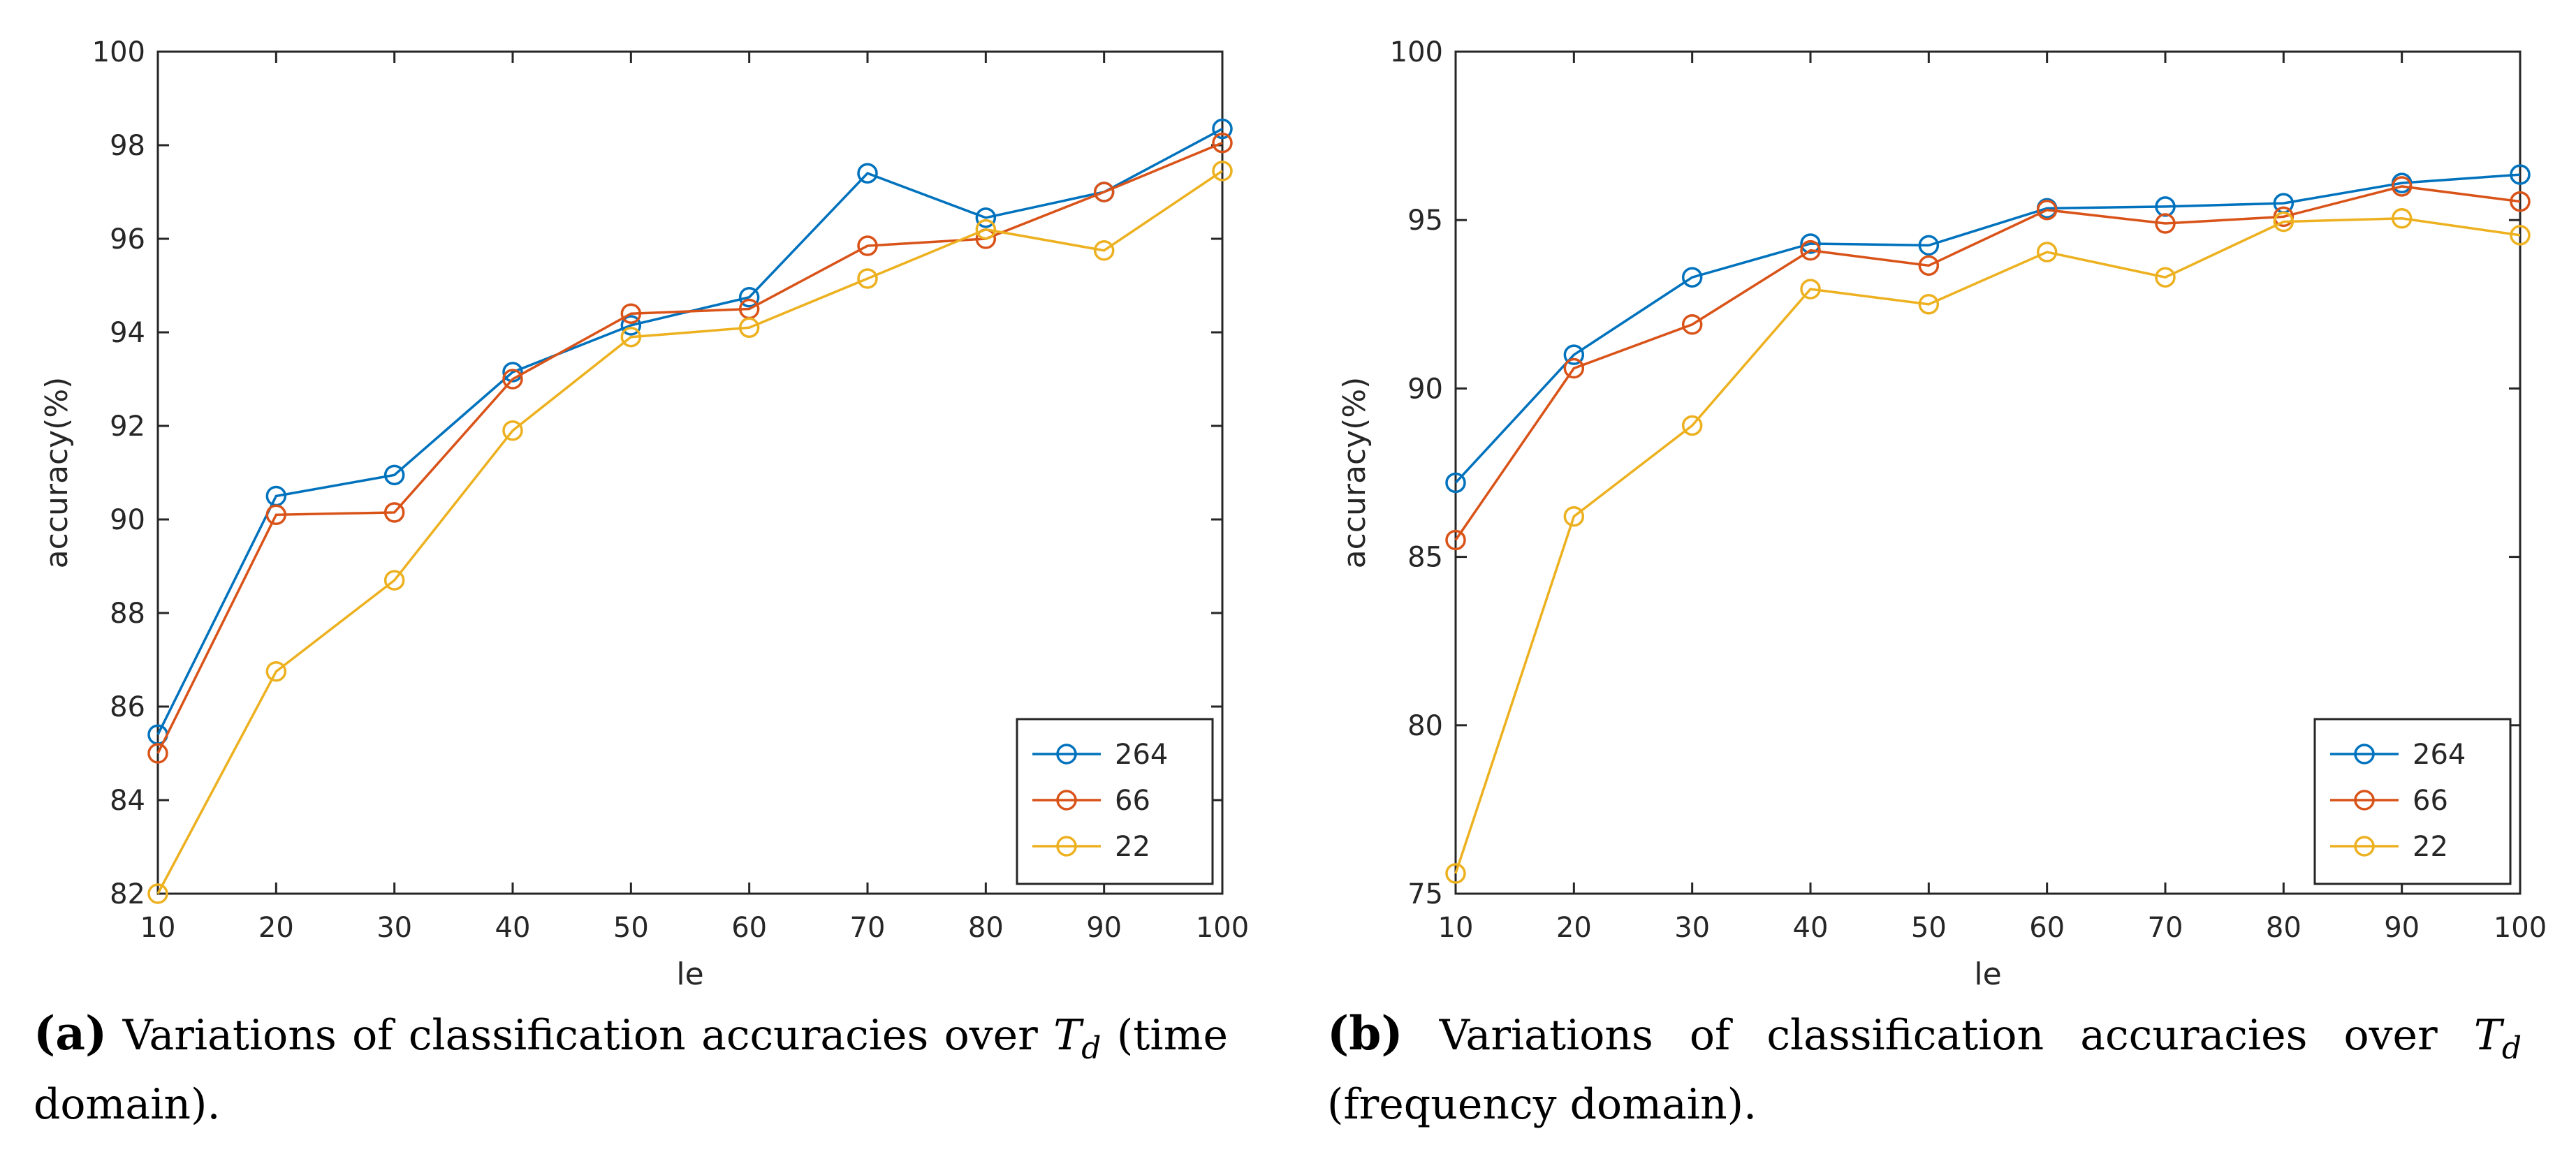  Describe the element at coordinates (1929, 928) in the screenshot. I see `x-tick-label-b: 50` at that location.